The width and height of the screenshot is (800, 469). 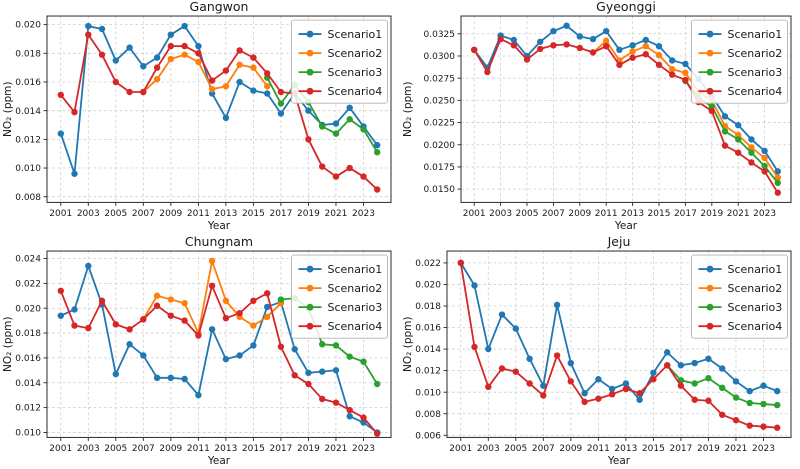 What do you see at coordinates (439, 79) in the screenshot?
I see `y-tick-label: 0.0275` at bounding box center [439, 79].